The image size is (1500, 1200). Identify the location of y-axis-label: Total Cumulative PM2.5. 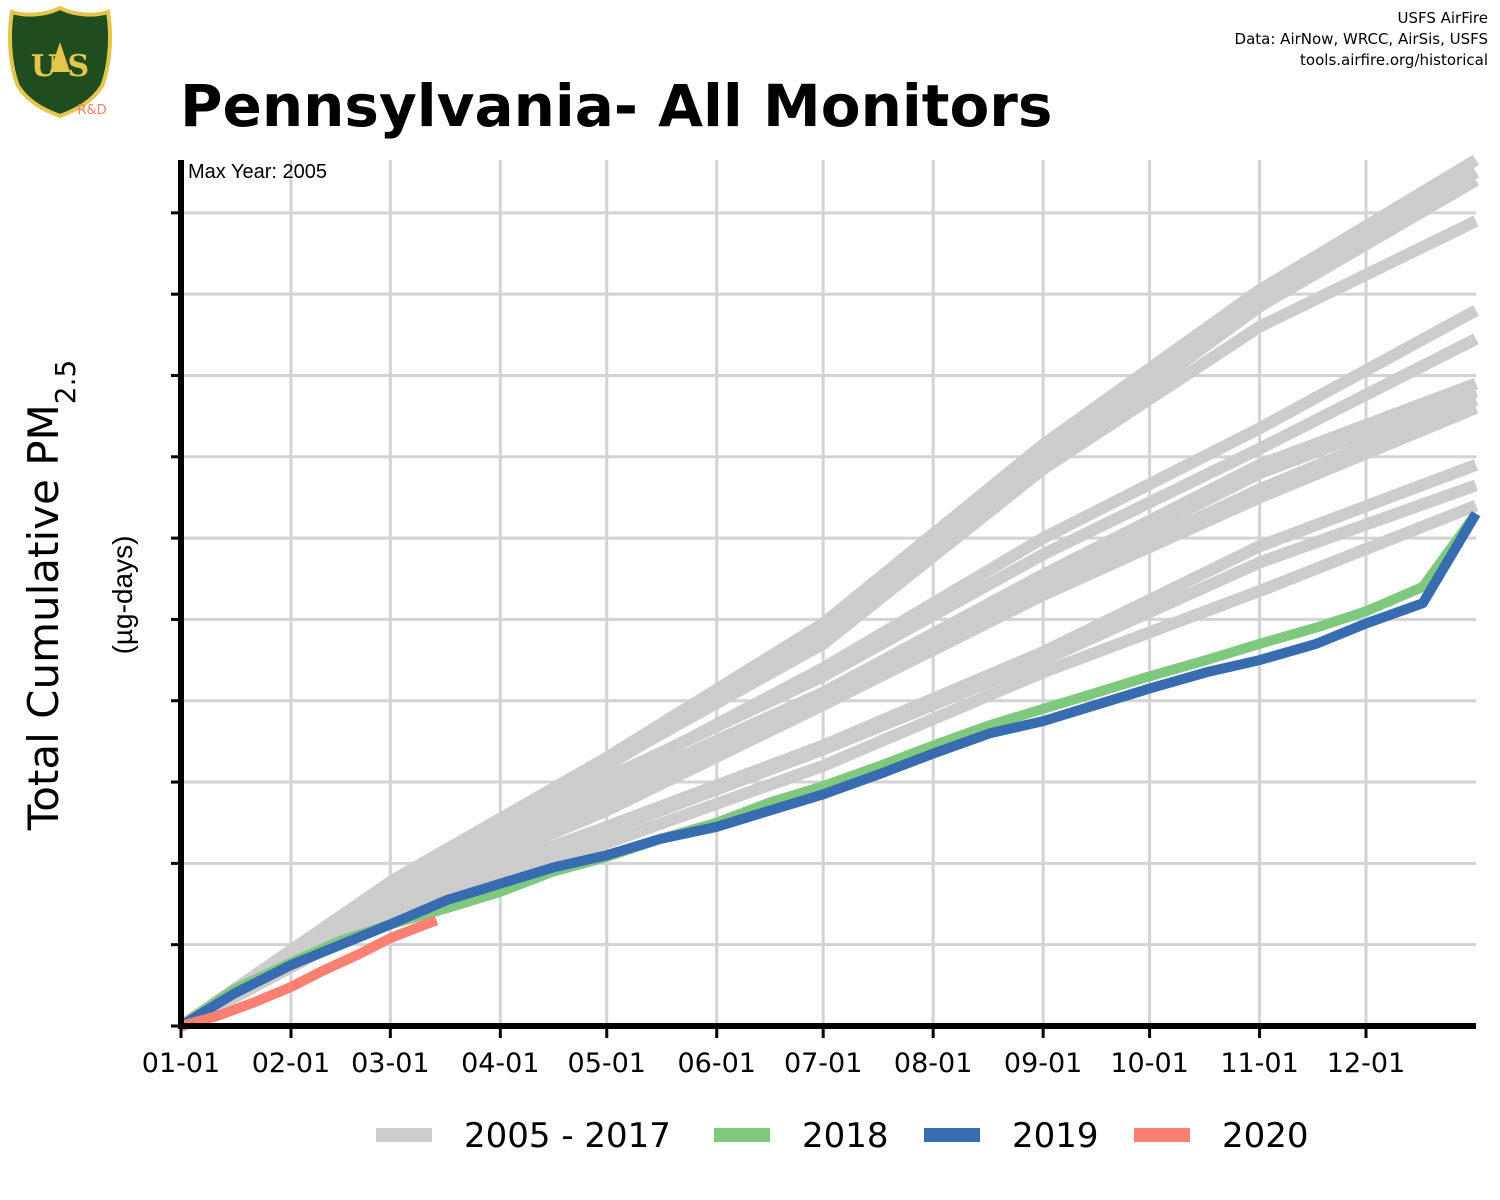
(50, 596).